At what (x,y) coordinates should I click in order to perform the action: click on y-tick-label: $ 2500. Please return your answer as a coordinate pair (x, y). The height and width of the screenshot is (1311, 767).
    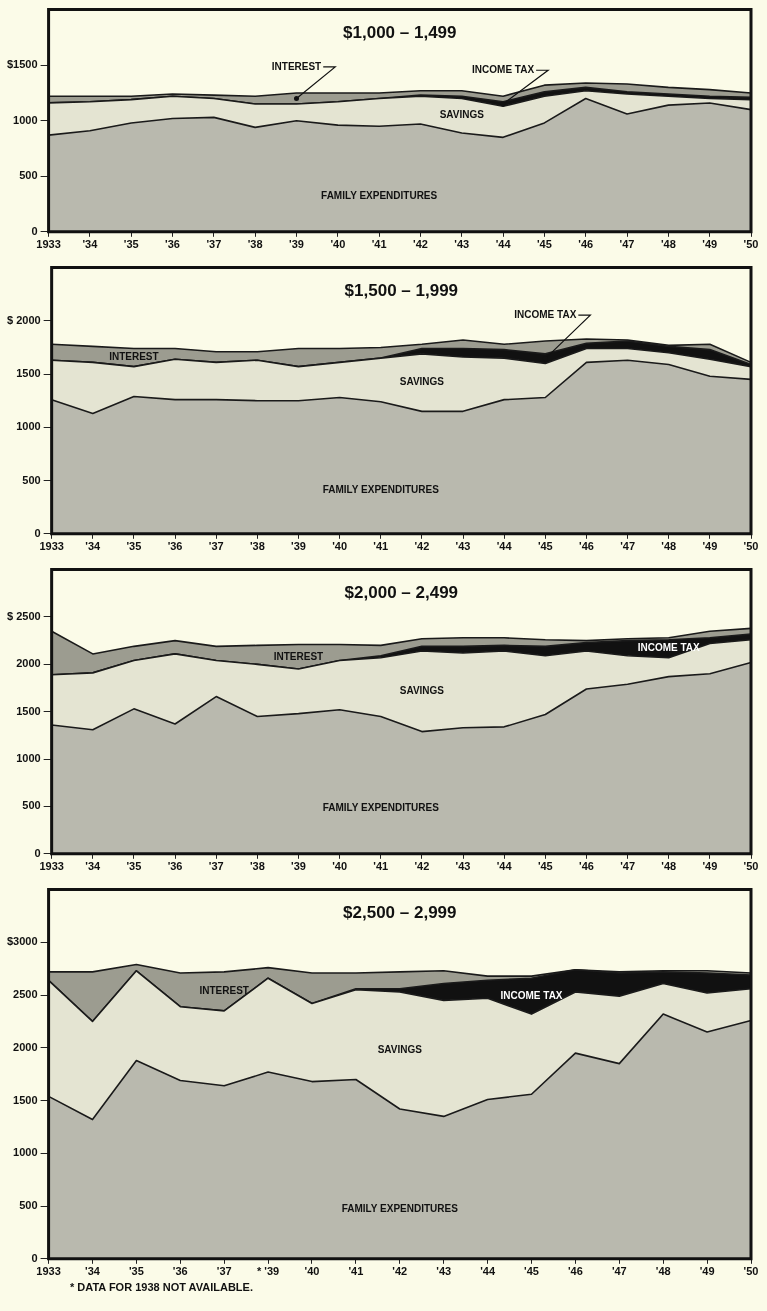
    Looking at the image, I should click on (23, 616).